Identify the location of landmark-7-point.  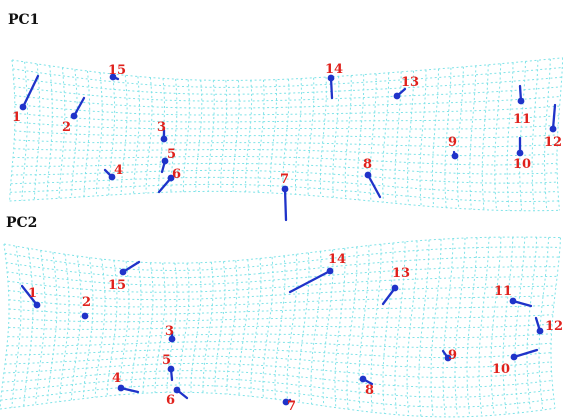
(285, 189).